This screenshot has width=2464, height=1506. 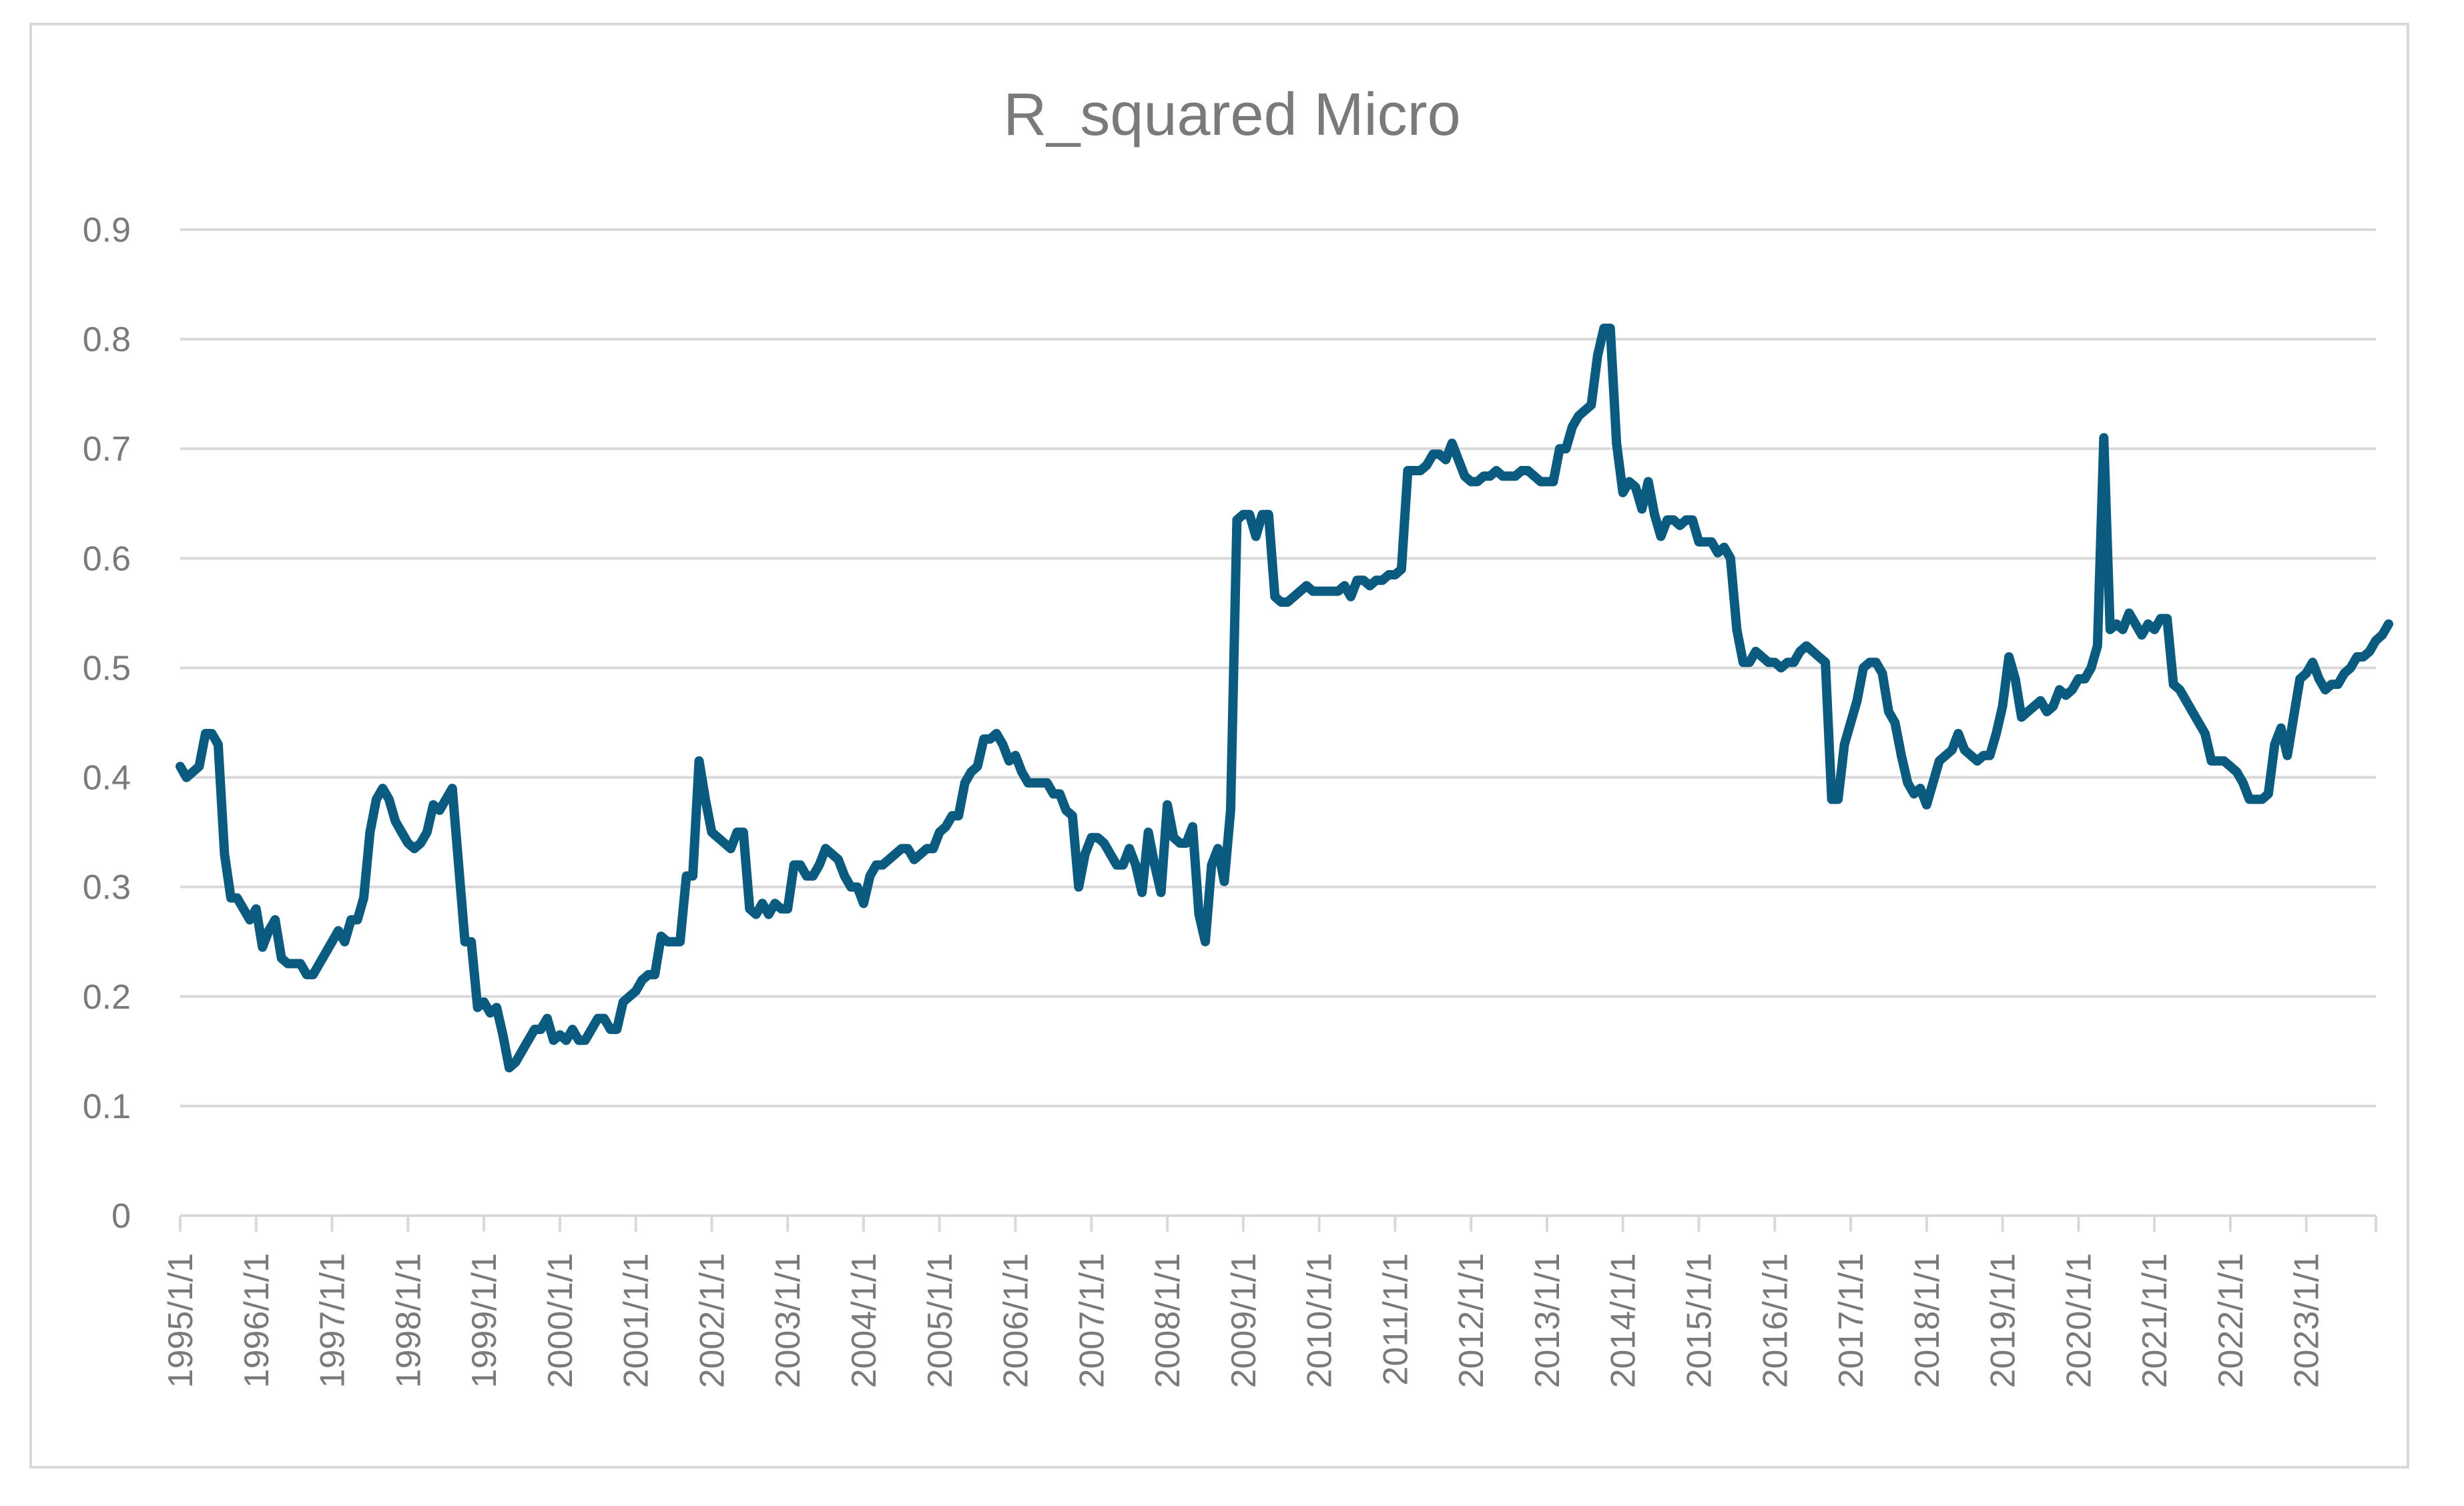 What do you see at coordinates (712, 1320) in the screenshot?
I see `x-tick-label: 2002/1/1` at bounding box center [712, 1320].